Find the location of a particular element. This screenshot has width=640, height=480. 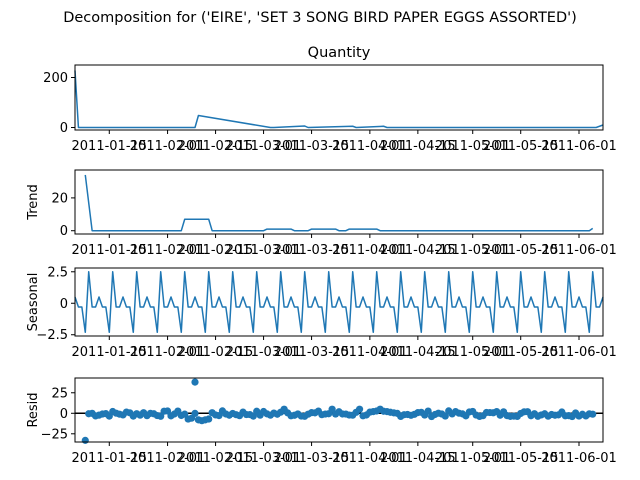

y-tick-label: −2.5 is located at coordinates (52, 335).